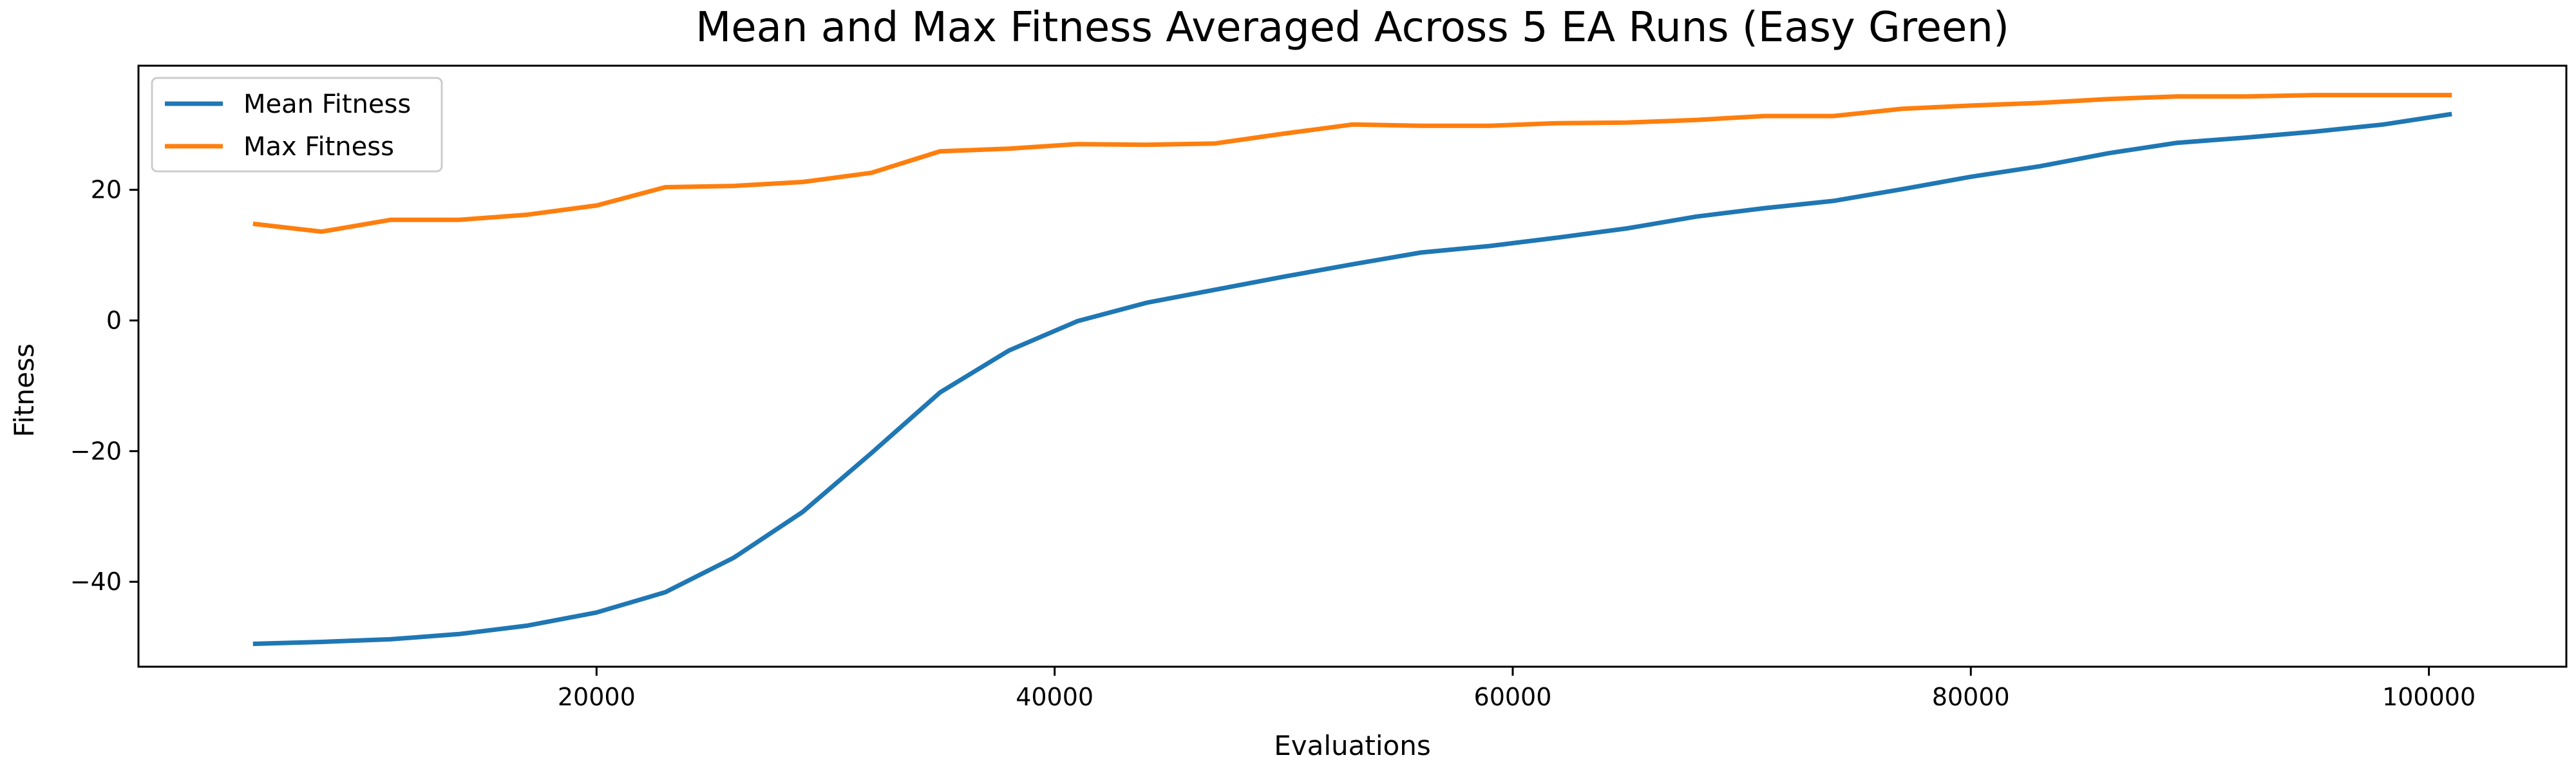 The image size is (2576, 773). I want to click on y-axis-title: Fitness, so click(24, 390).